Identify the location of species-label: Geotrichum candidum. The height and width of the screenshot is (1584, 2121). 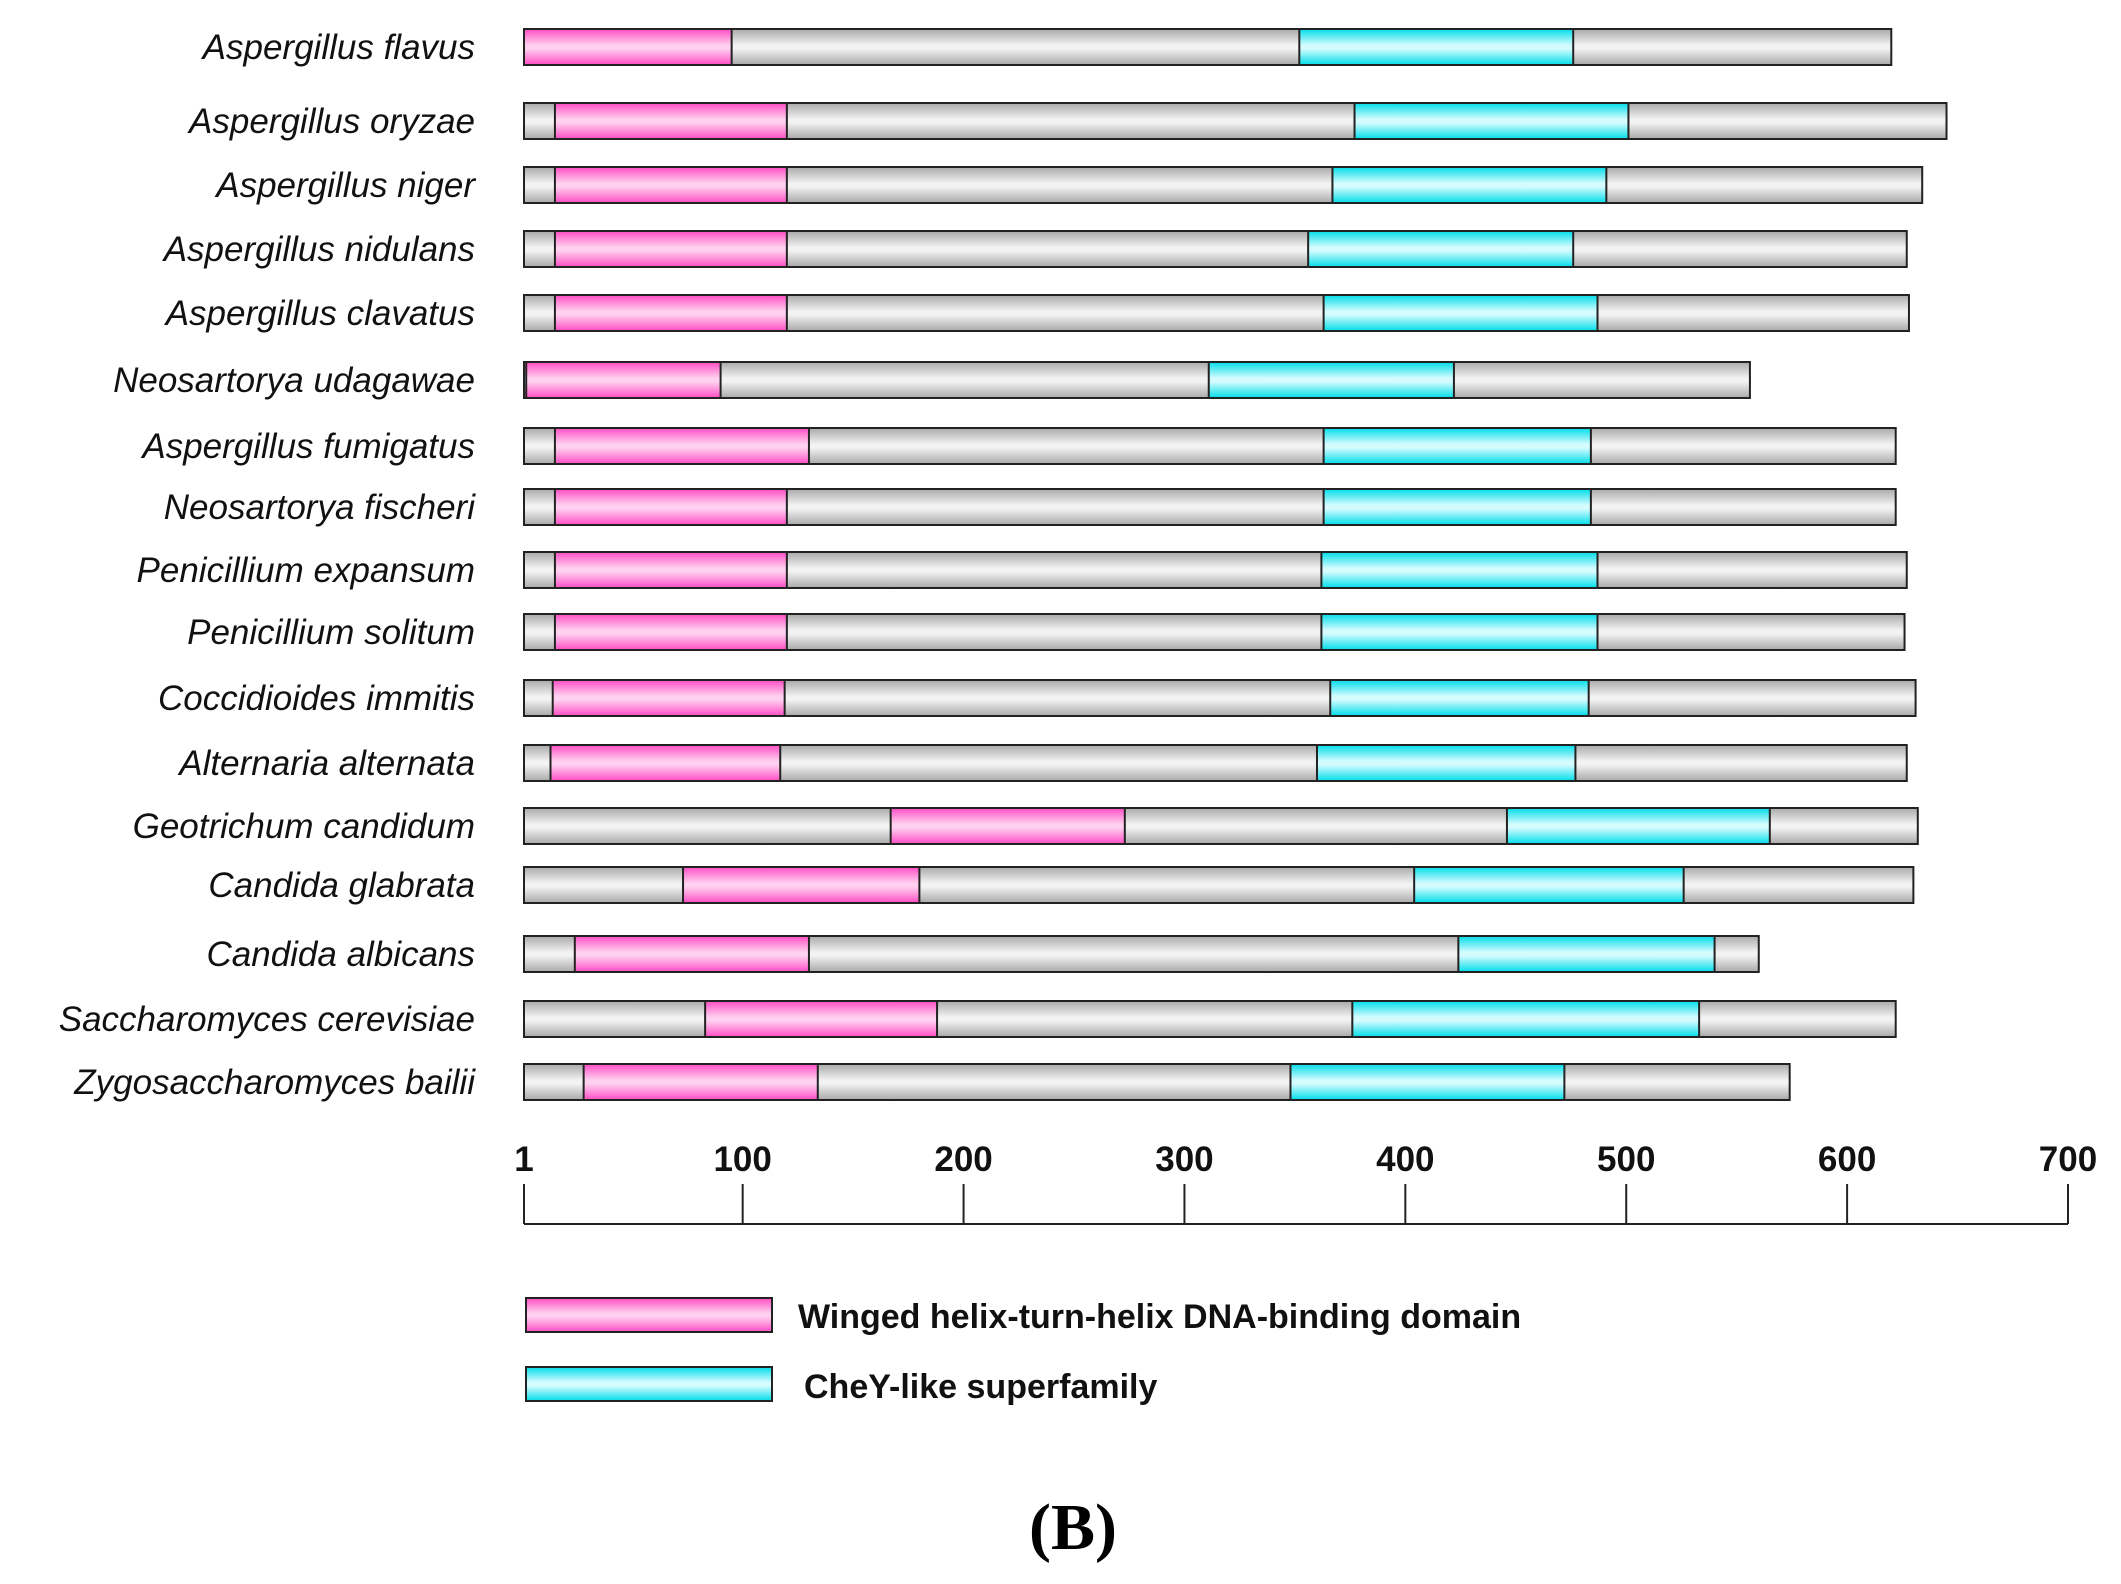
(304, 826).